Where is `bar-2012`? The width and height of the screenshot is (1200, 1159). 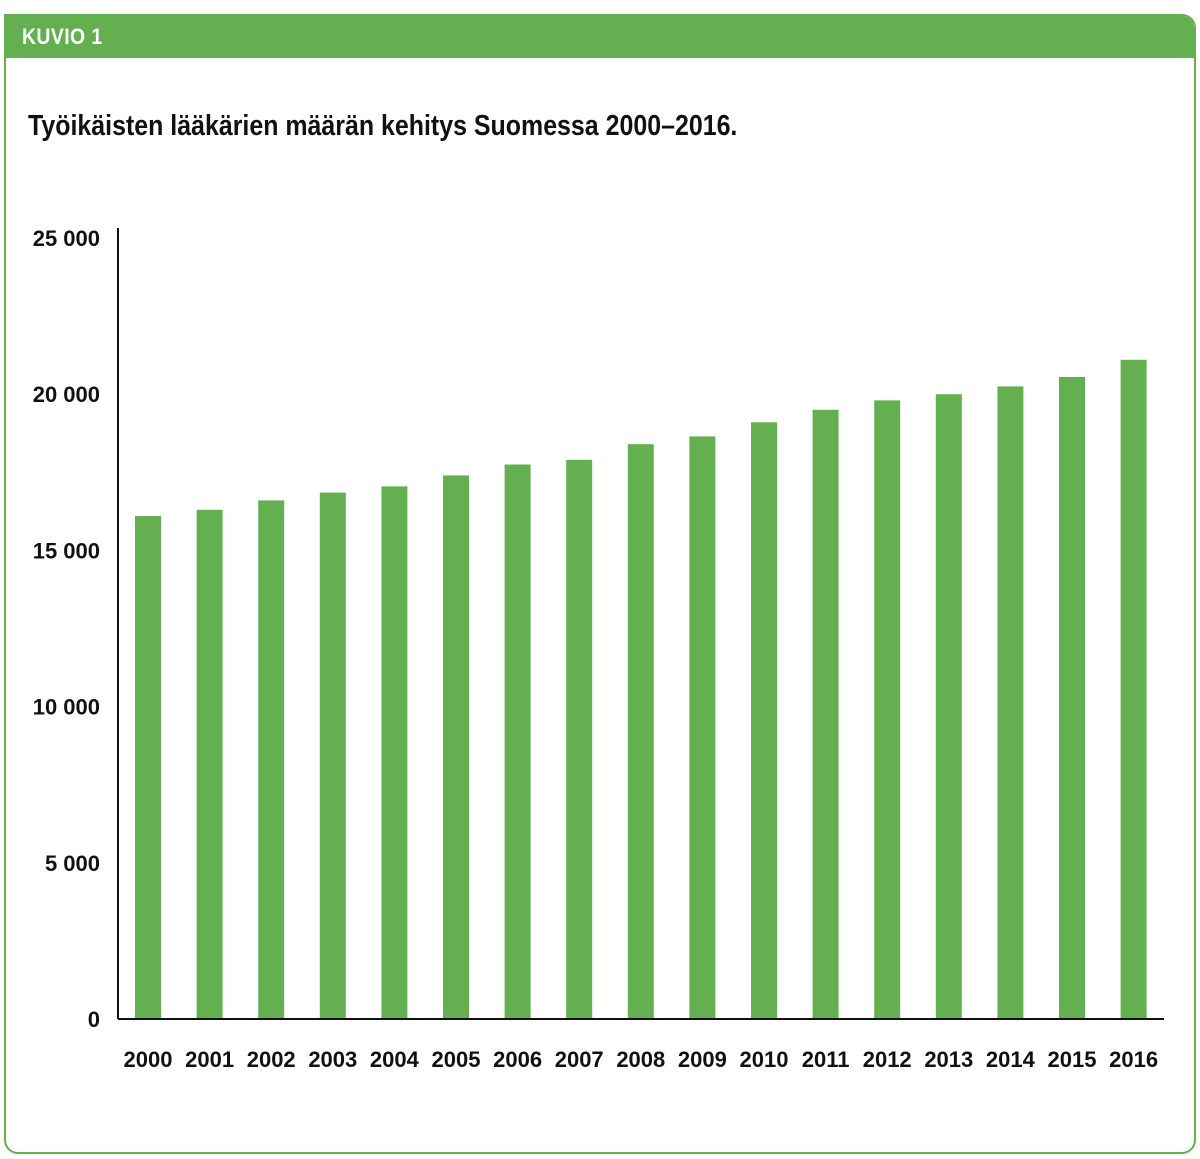 bar-2012 is located at coordinates (887, 709).